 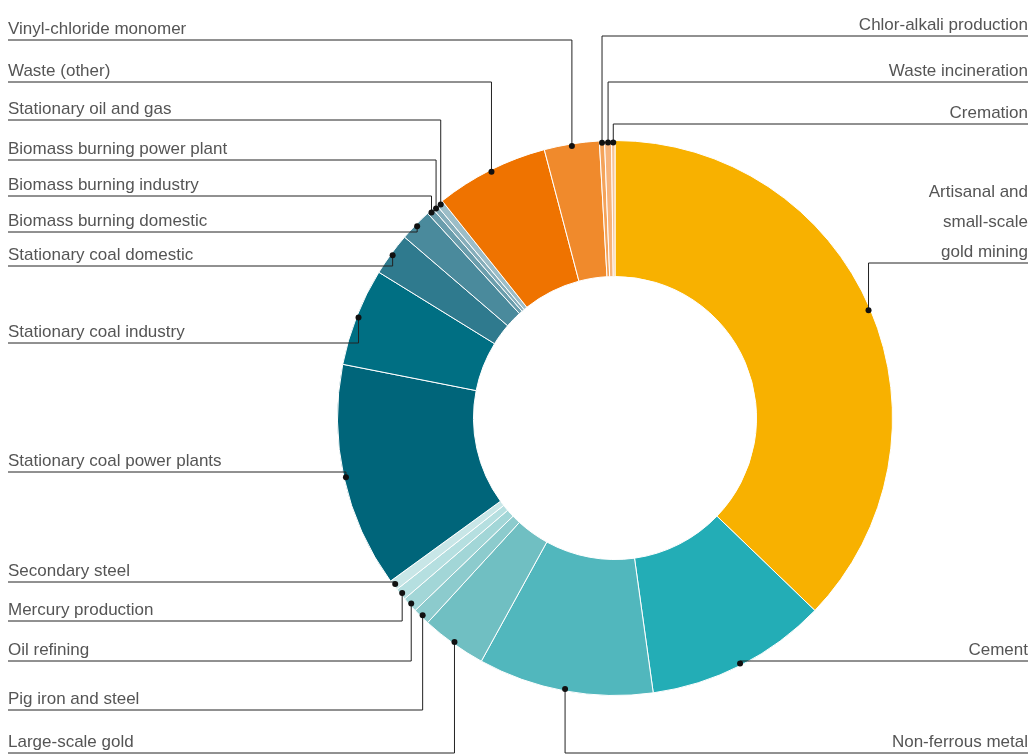 What do you see at coordinates (943, 24) in the screenshot?
I see `slice-label: Chlor-alkali production` at bounding box center [943, 24].